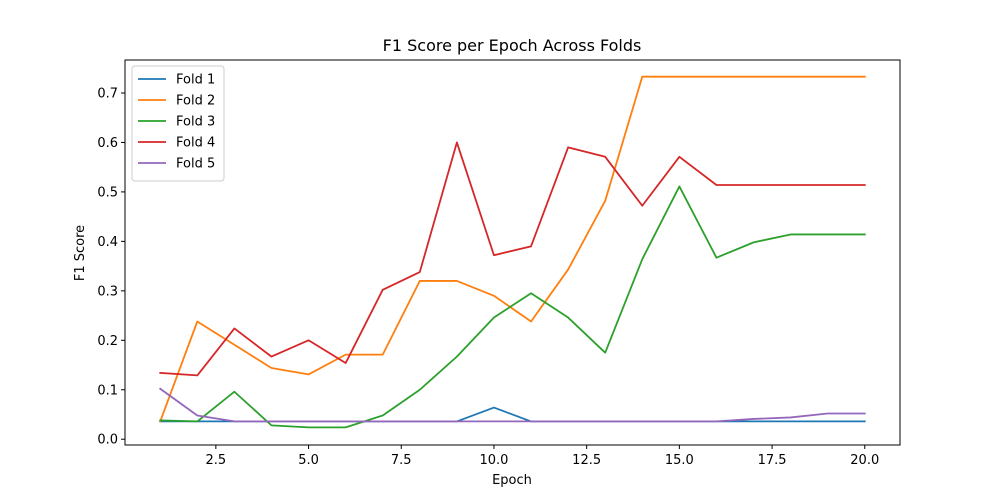  Describe the element at coordinates (80, 253) in the screenshot. I see `y-axis-label: F1 Score` at that location.